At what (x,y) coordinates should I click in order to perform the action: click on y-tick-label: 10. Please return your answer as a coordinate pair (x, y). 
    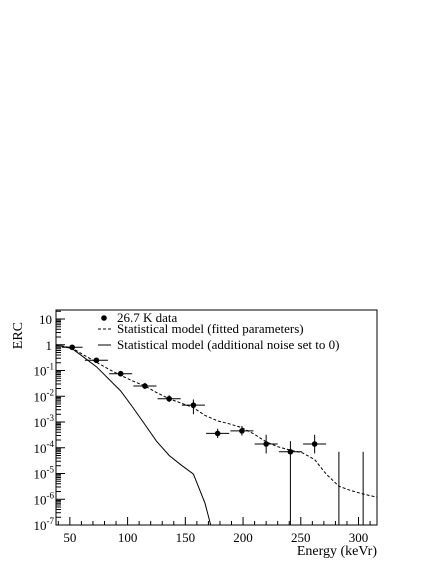
    Looking at the image, I should click on (45, 319).